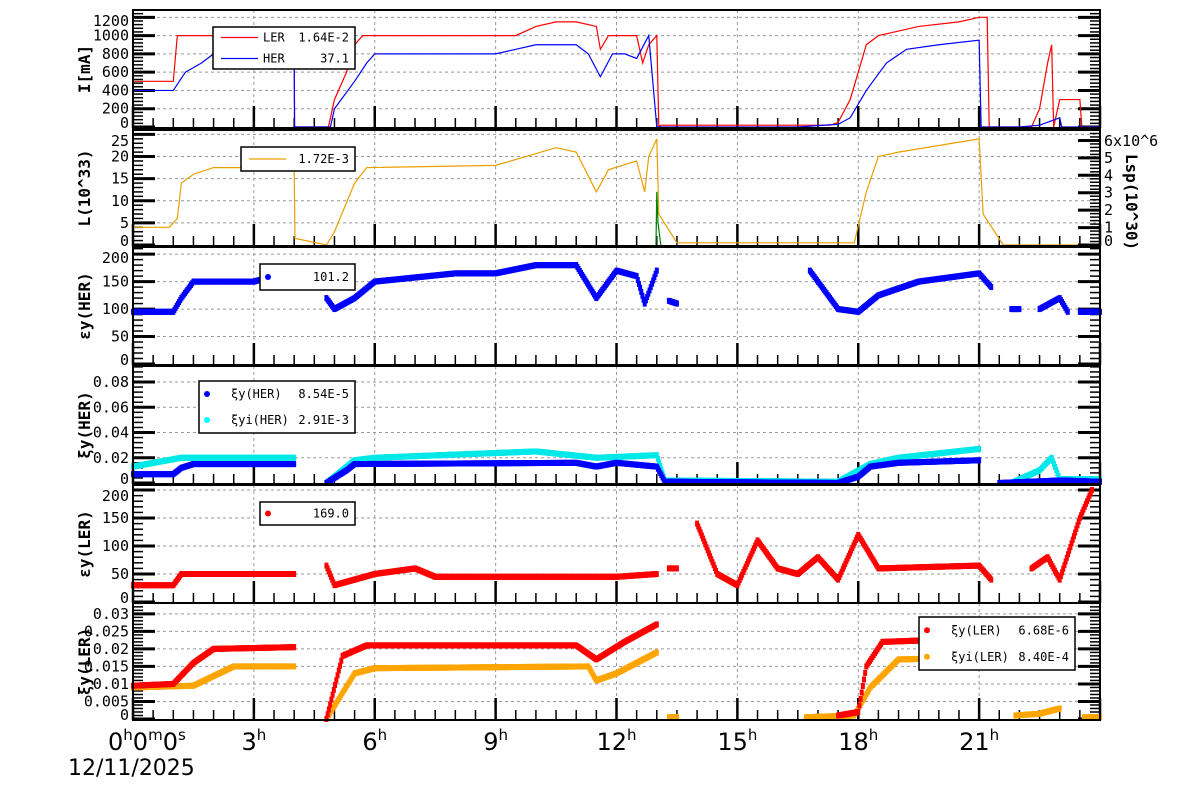 The image size is (1200, 798). What do you see at coordinates (323, 420) in the screenshot?
I see `legend-value: 2.91E-3` at bounding box center [323, 420].